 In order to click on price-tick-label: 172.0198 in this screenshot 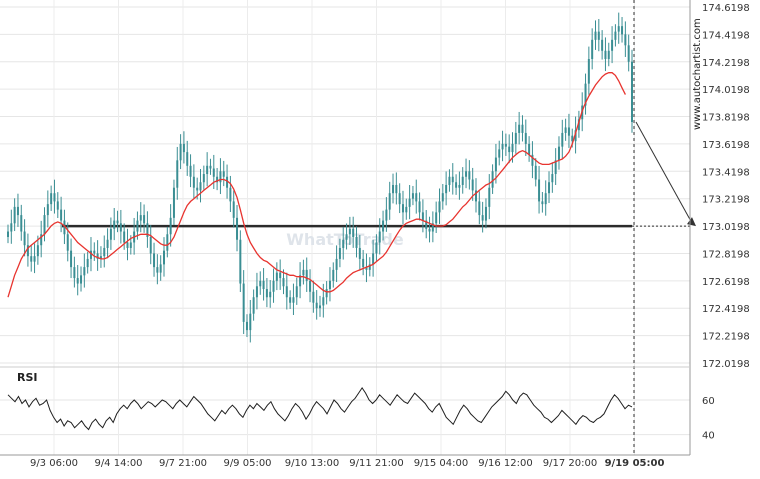, I will do `click(726, 364)`.